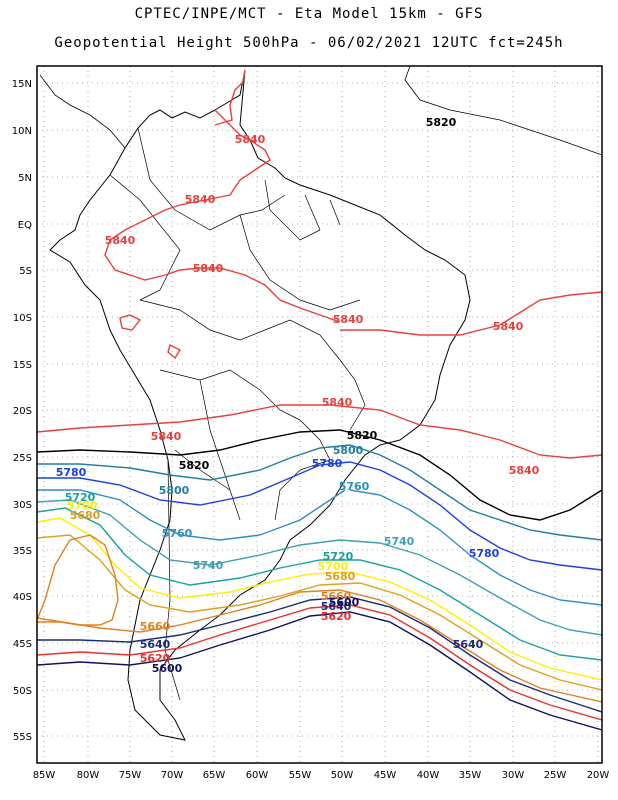 The image size is (618, 800). What do you see at coordinates (25, 271) in the screenshot?
I see `lat-tick-label: 5S` at bounding box center [25, 271].